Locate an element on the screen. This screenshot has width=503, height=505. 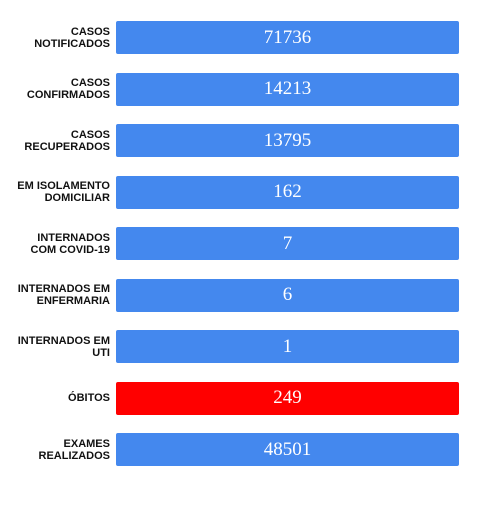
bar-value-label: 6 is located at coordinates (287, 294).